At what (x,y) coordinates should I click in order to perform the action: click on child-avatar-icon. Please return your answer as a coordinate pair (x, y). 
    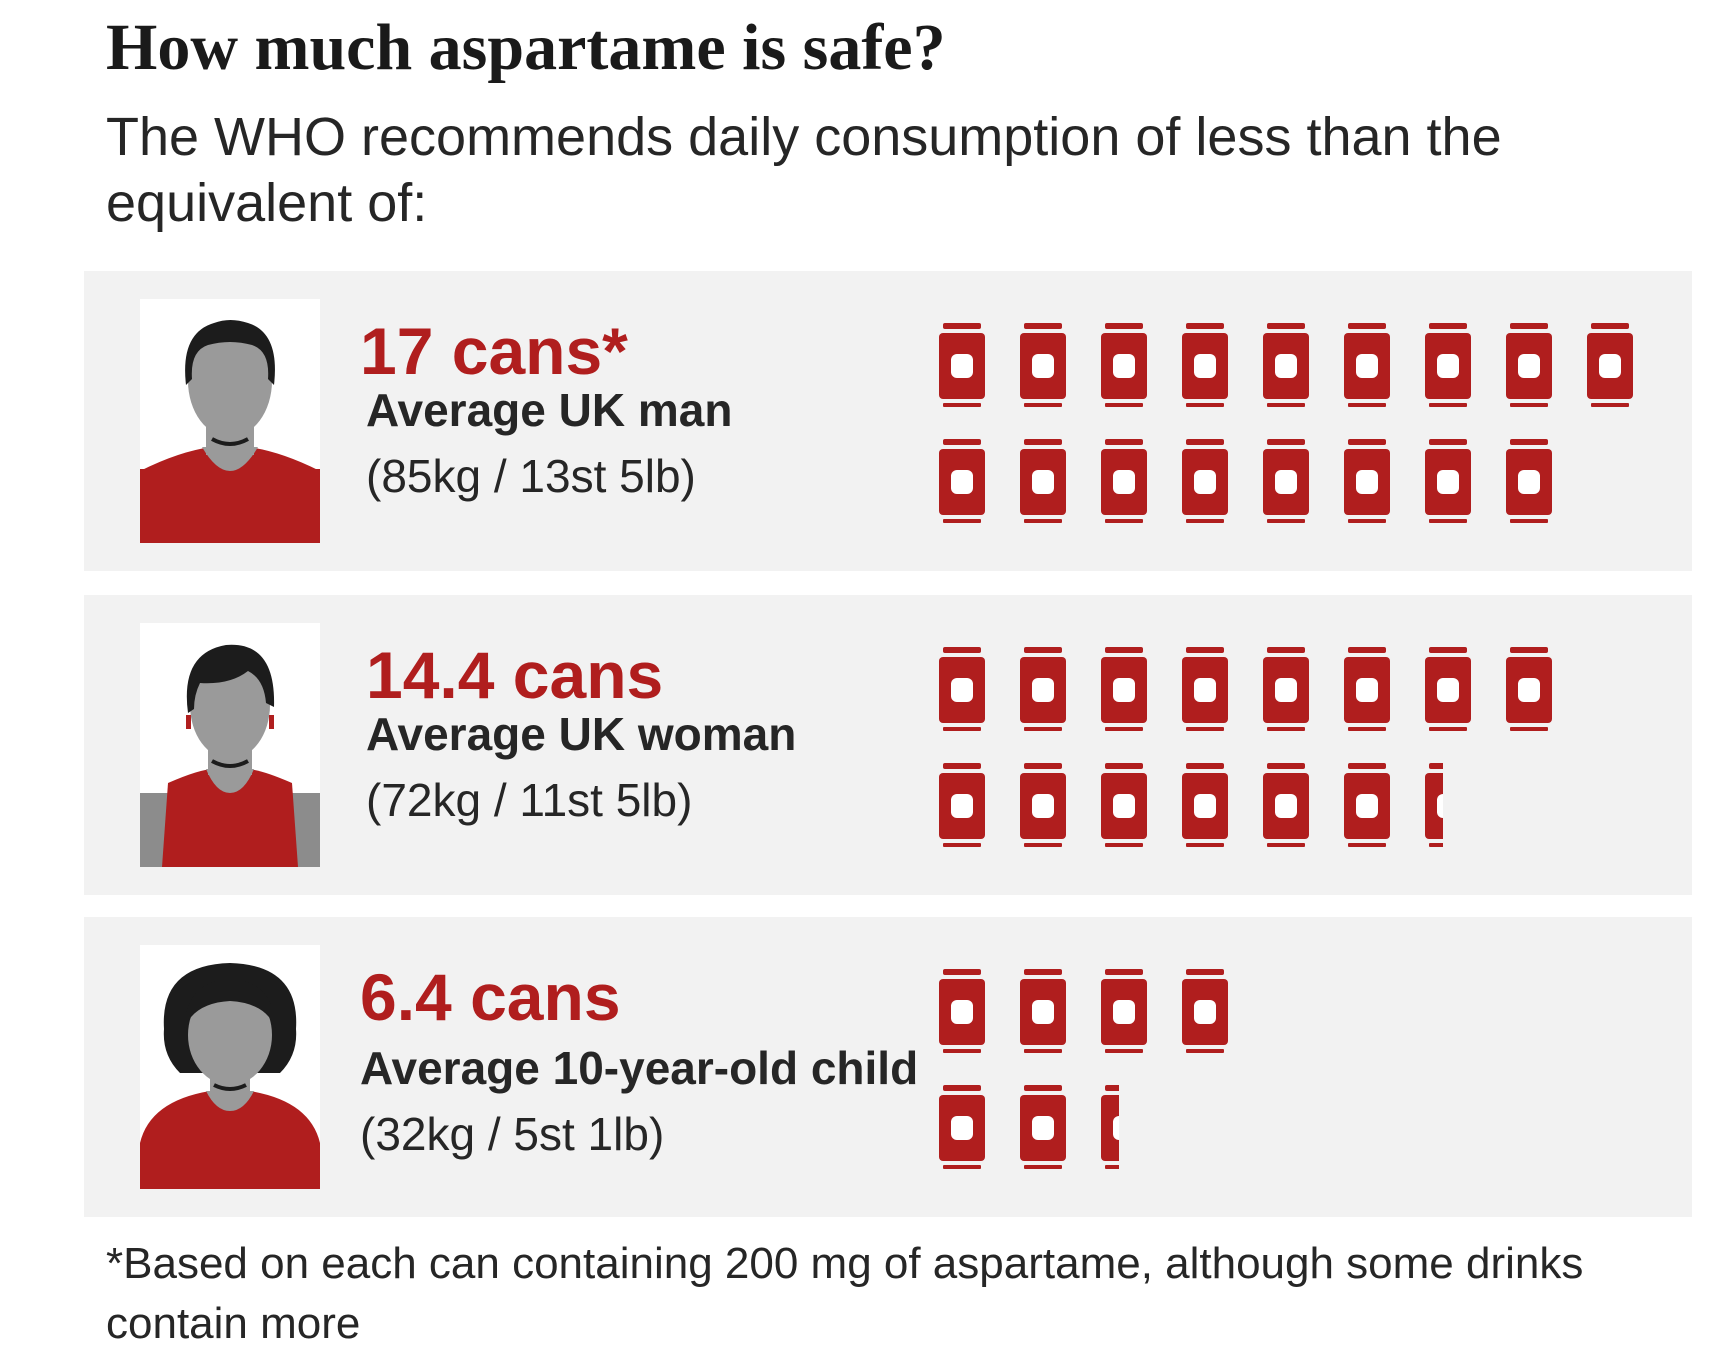
    Looking at the image, I should click on (230, 1067).